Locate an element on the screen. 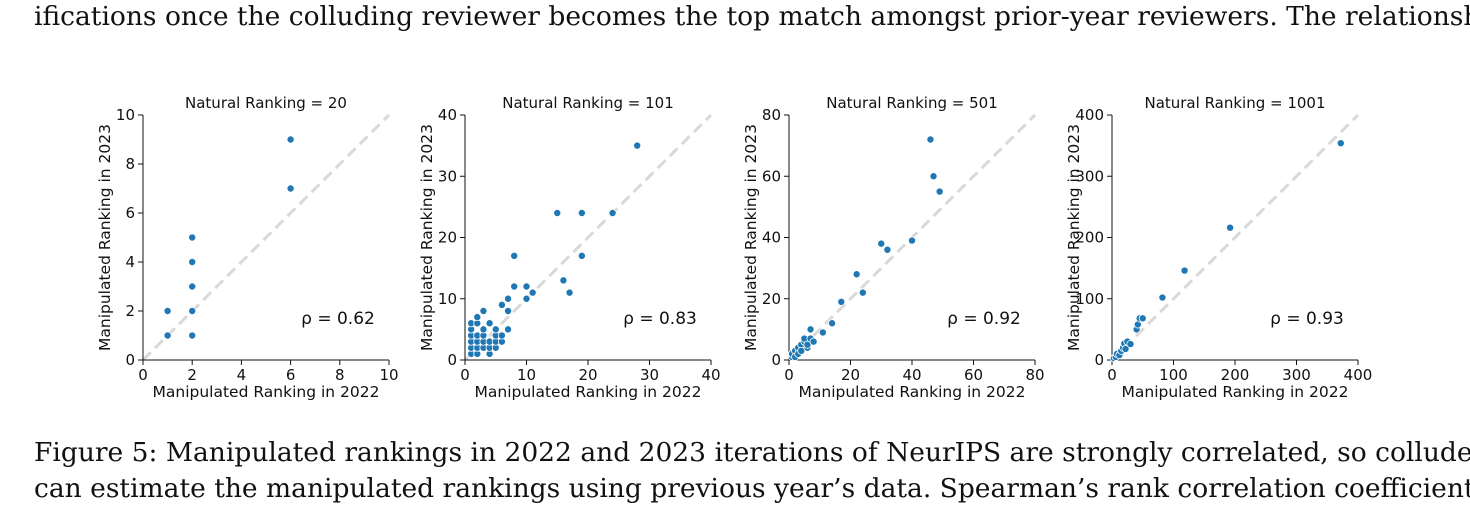 This screenshot has height=505, width=1470. y-tick-label: 4 is located at coordinates (130, 262).